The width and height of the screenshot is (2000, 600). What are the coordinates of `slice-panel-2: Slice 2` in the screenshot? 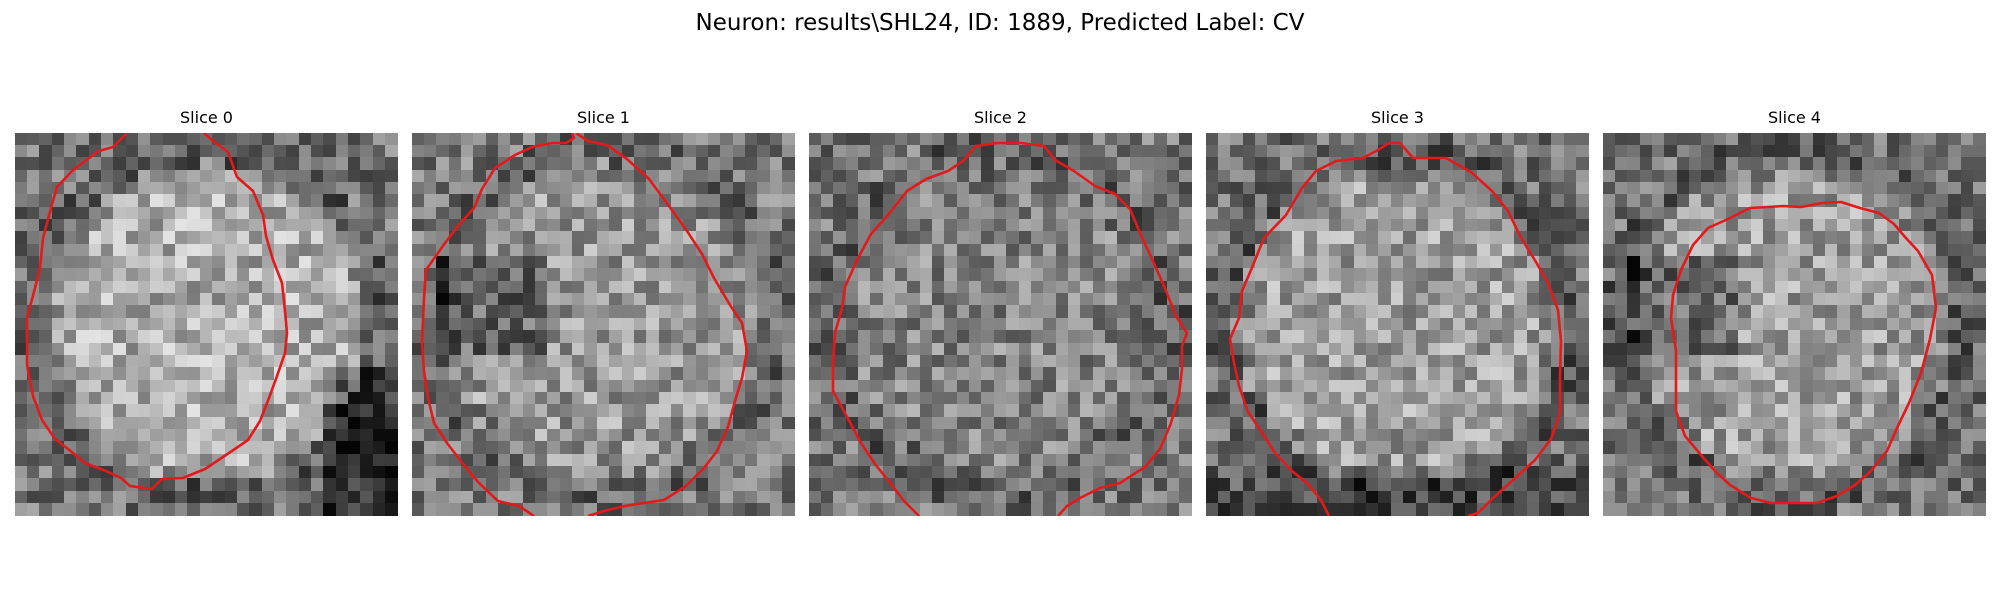 It's located at (1000, 312).